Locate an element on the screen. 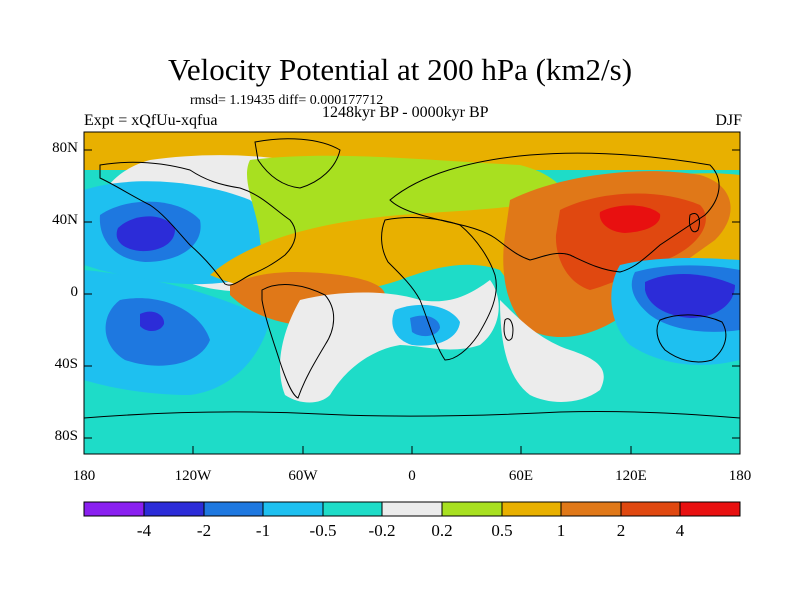 Image resolution: width=800 pixels, height=600 pixels. eurasia-coast is located at coordinates (554, 212).